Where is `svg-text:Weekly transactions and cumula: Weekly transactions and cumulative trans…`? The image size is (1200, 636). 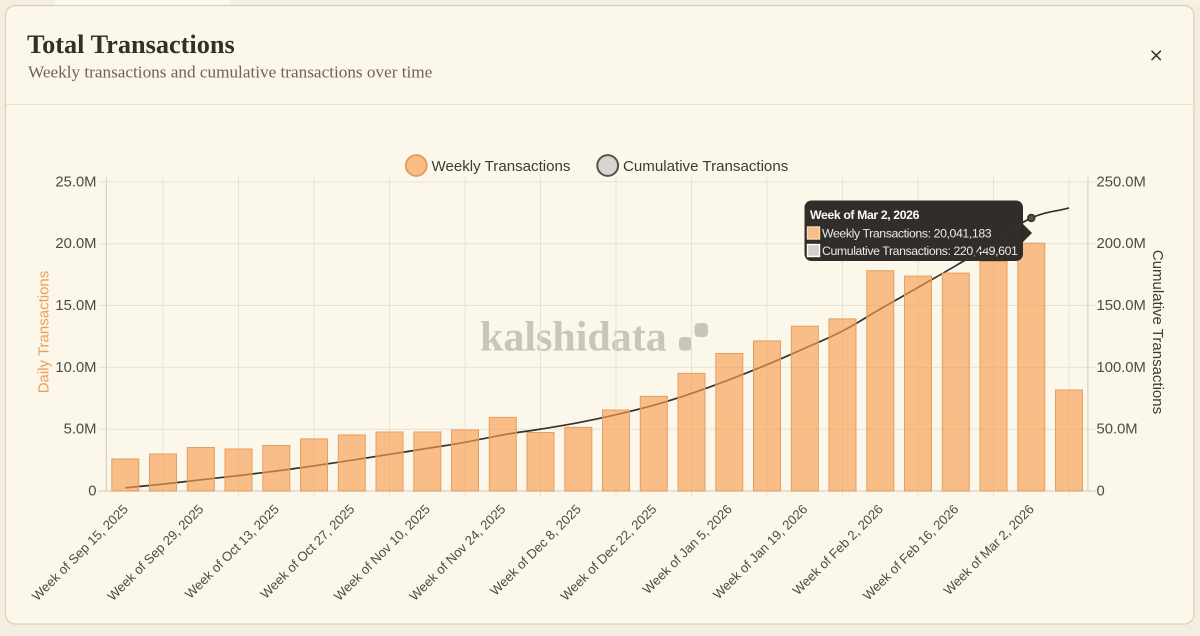
svg-text:Weekly transactions and cumula: Weekly transactions and cumulative trans… is located at coordinates (230, 72).